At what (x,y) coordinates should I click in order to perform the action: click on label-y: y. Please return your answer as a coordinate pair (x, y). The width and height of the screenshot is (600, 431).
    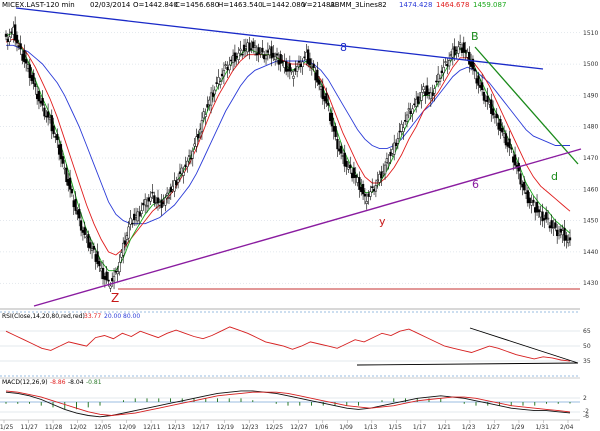
    Looking at the image, I should click on (382, 221).